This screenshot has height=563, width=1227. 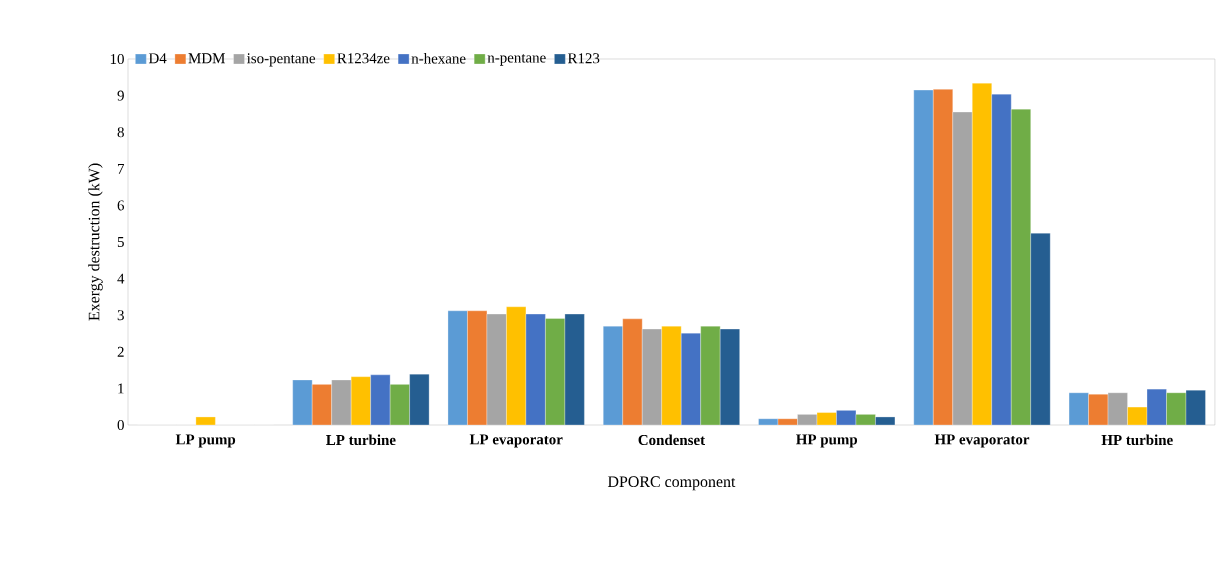 I want to click on y-tick-label: 9, so click(x=120, y=95).